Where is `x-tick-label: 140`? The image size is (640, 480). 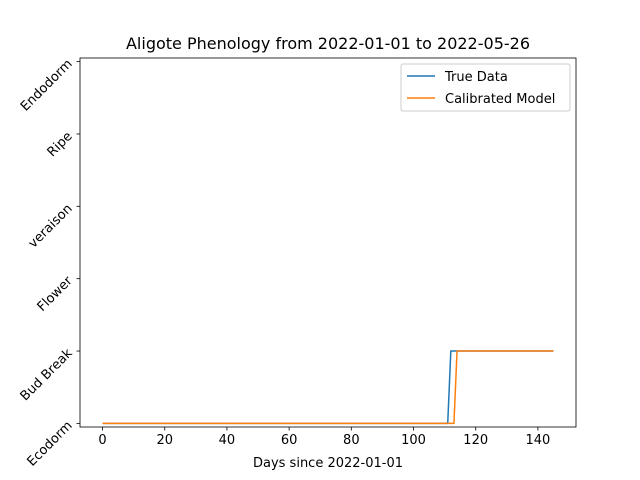
x-tick-label: 140 is located at coordinates (537, 440).